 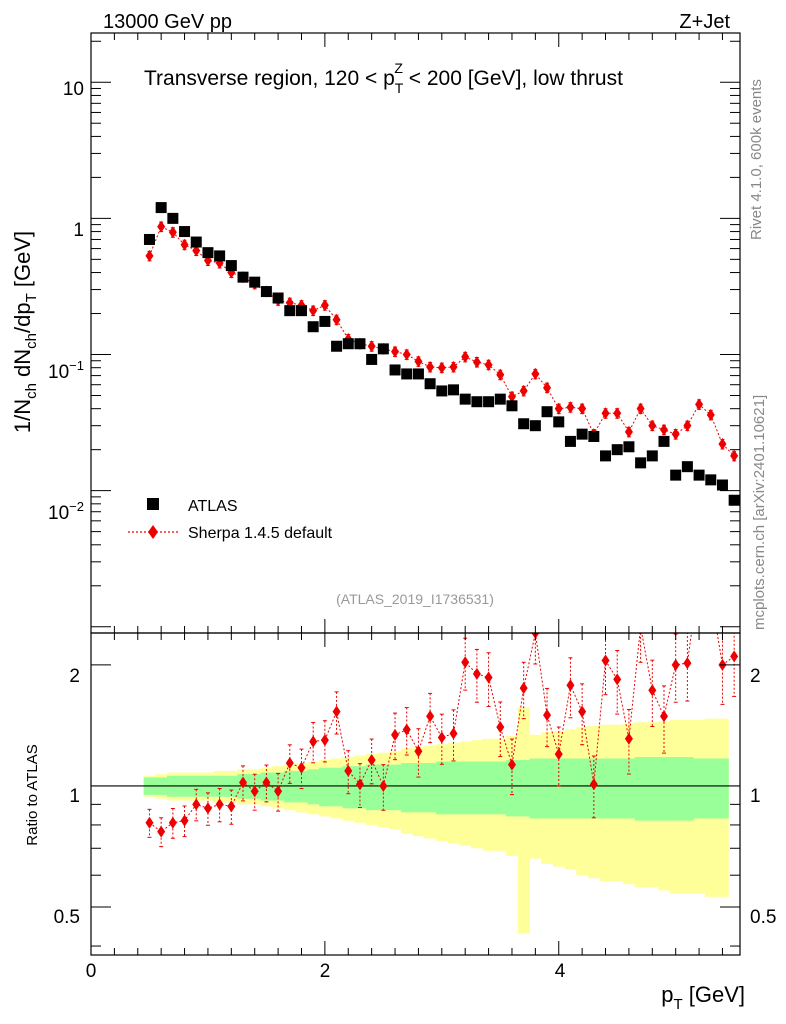 What do you see at coordinates (32, 794) in the screenshot?
I see `ylabel-ratio: Ratio to ATLAS` at bounding box center [32, 794].